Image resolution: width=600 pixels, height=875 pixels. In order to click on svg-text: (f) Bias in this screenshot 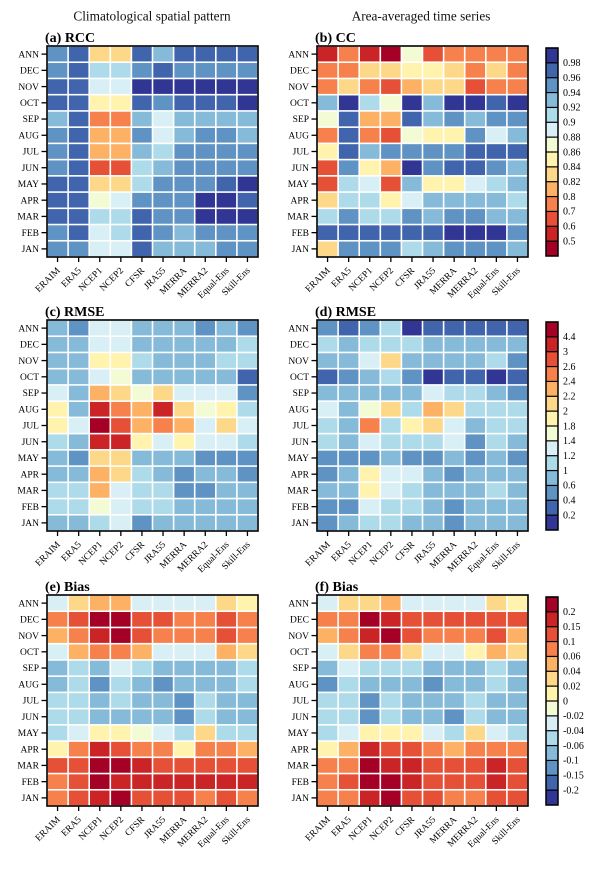, I will do `click(337, 587)`.